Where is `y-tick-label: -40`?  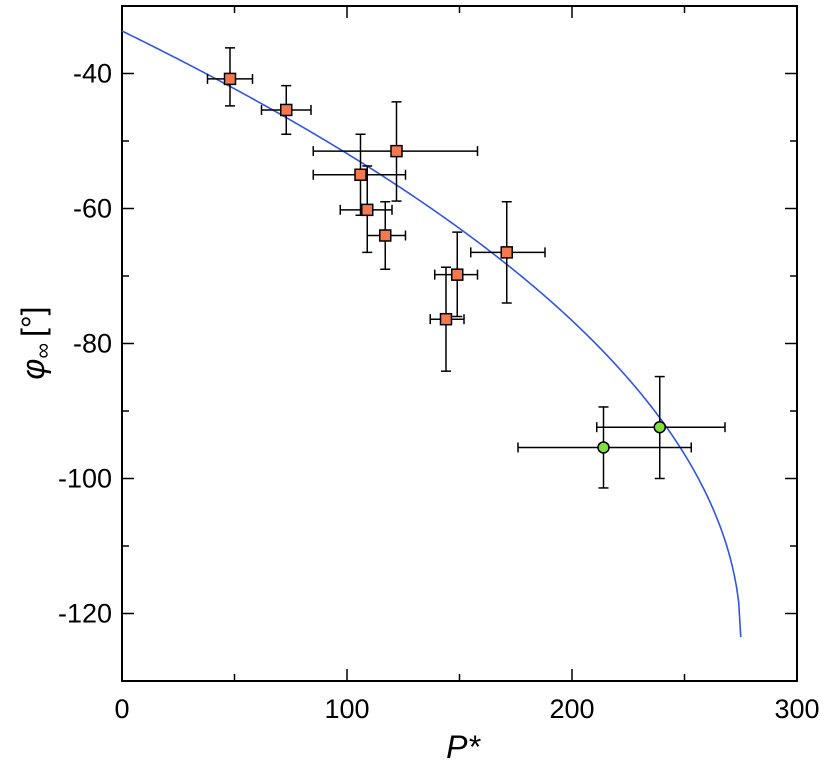
y-tick-label: -40 is located at coordinates (92, 74).